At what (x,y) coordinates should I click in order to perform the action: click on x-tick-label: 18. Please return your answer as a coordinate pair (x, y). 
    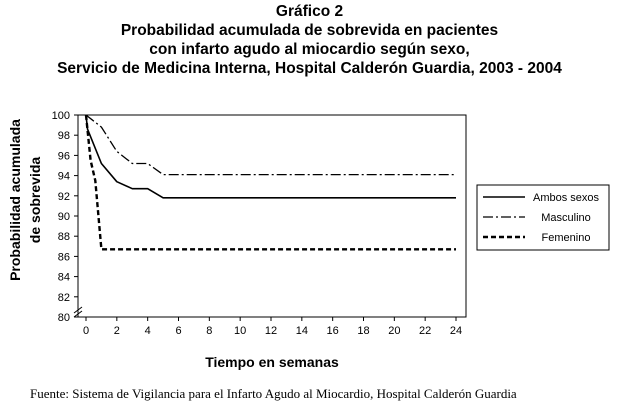
    Looking at the image, I should click on (363, 331).